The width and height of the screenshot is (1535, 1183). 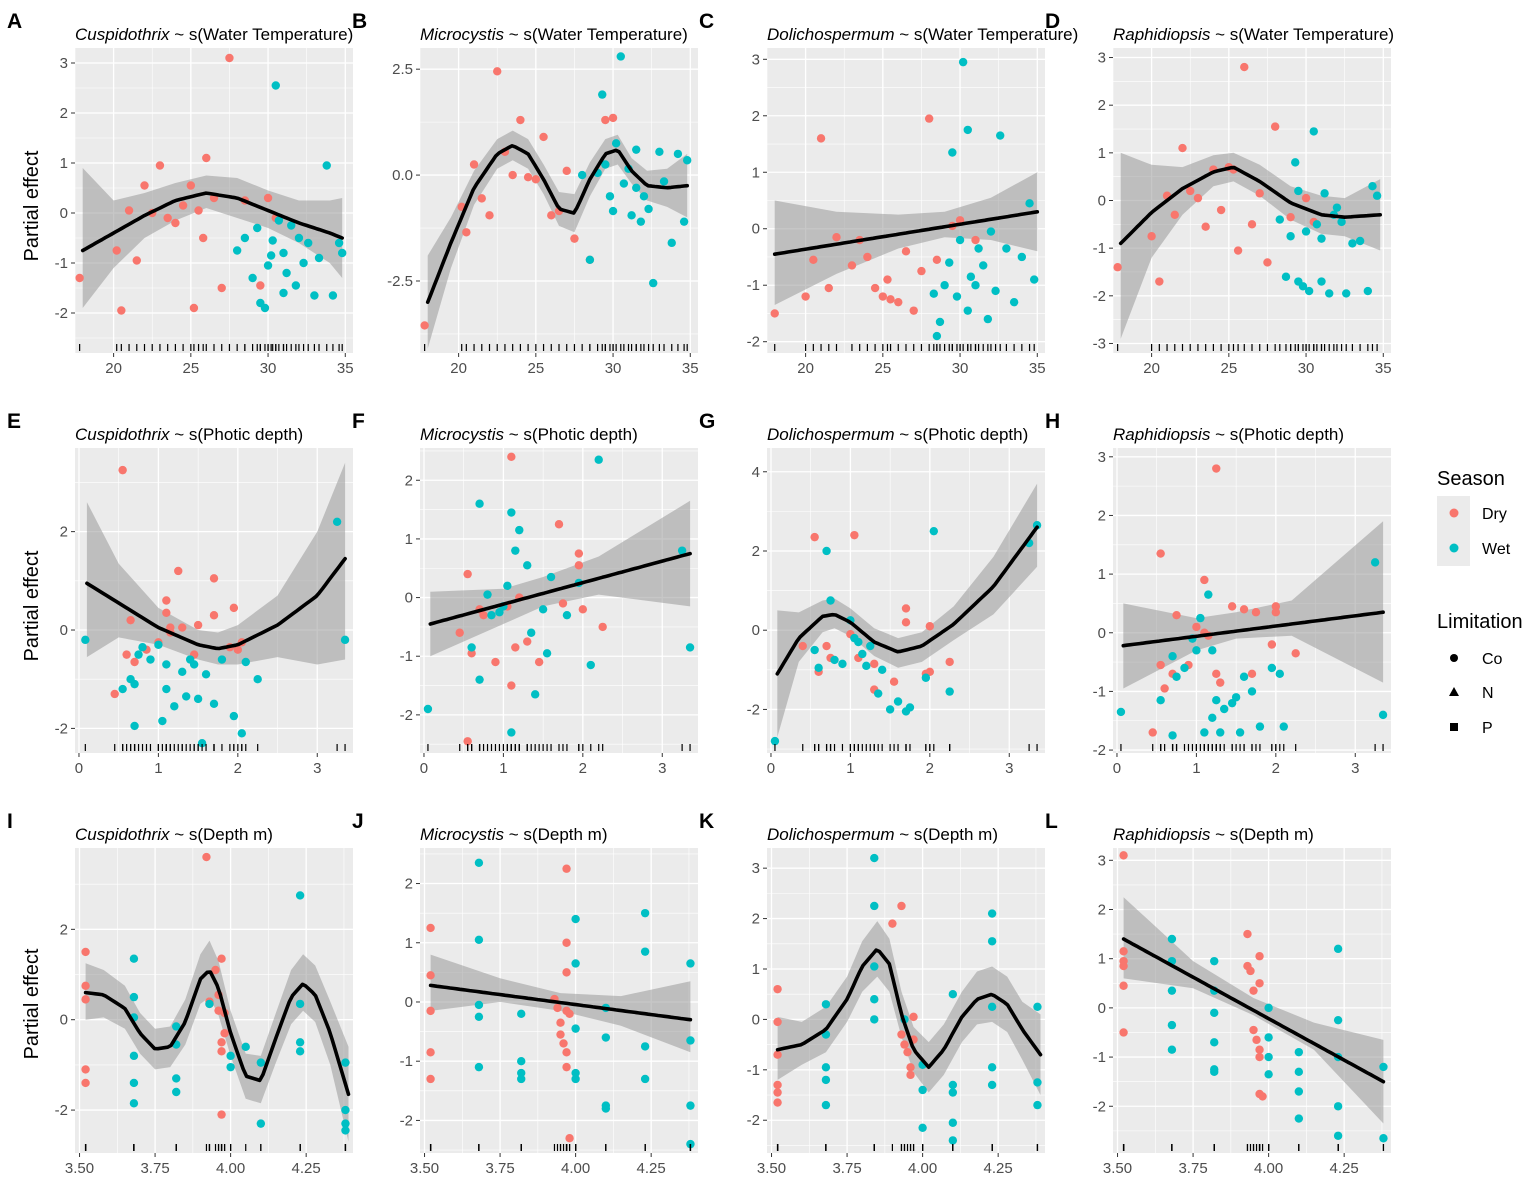 I want to click on x-tick-label: 30, so click(x=960, y=368).